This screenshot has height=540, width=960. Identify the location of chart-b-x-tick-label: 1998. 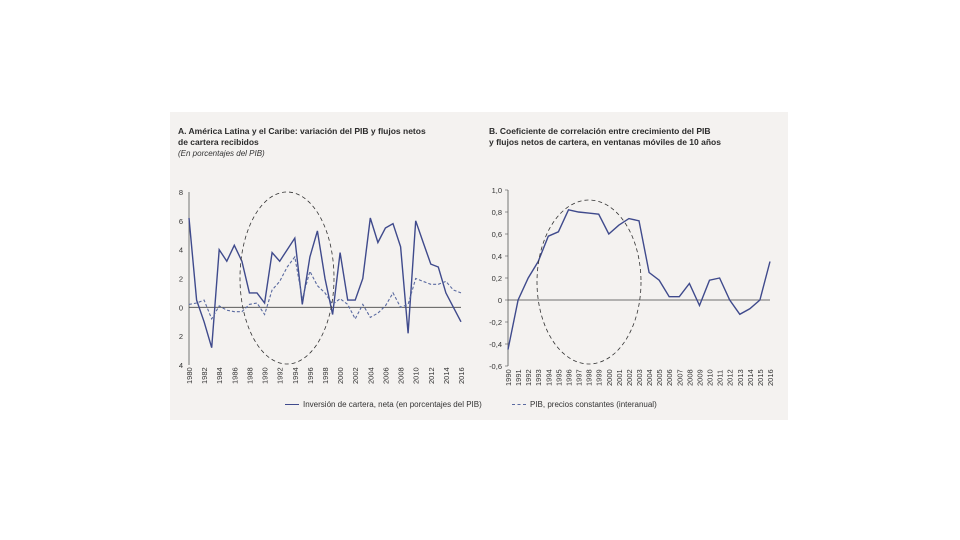
(589, 377).